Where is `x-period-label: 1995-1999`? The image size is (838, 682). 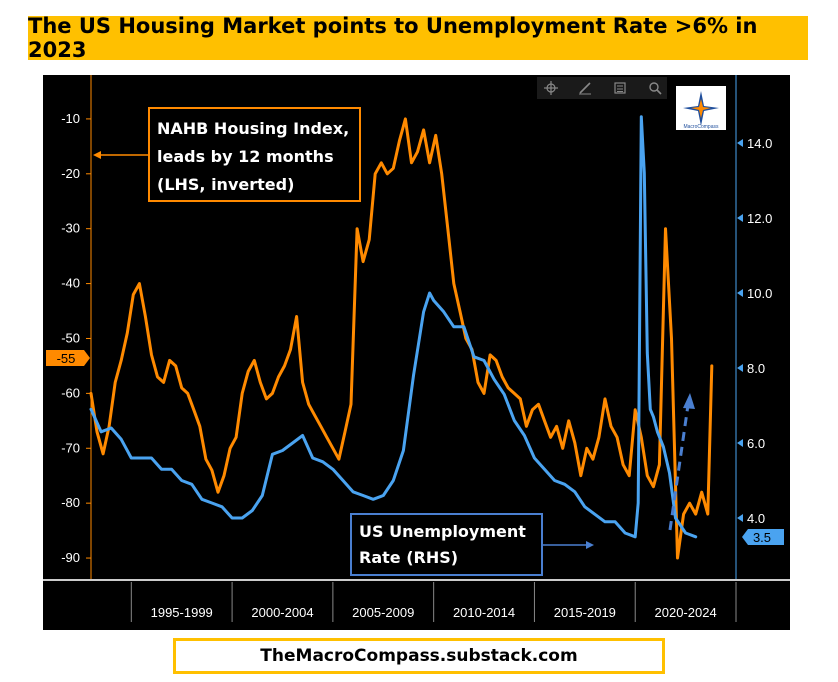
x-period-label: 1995-1999 is located at coordinates (182, 612).